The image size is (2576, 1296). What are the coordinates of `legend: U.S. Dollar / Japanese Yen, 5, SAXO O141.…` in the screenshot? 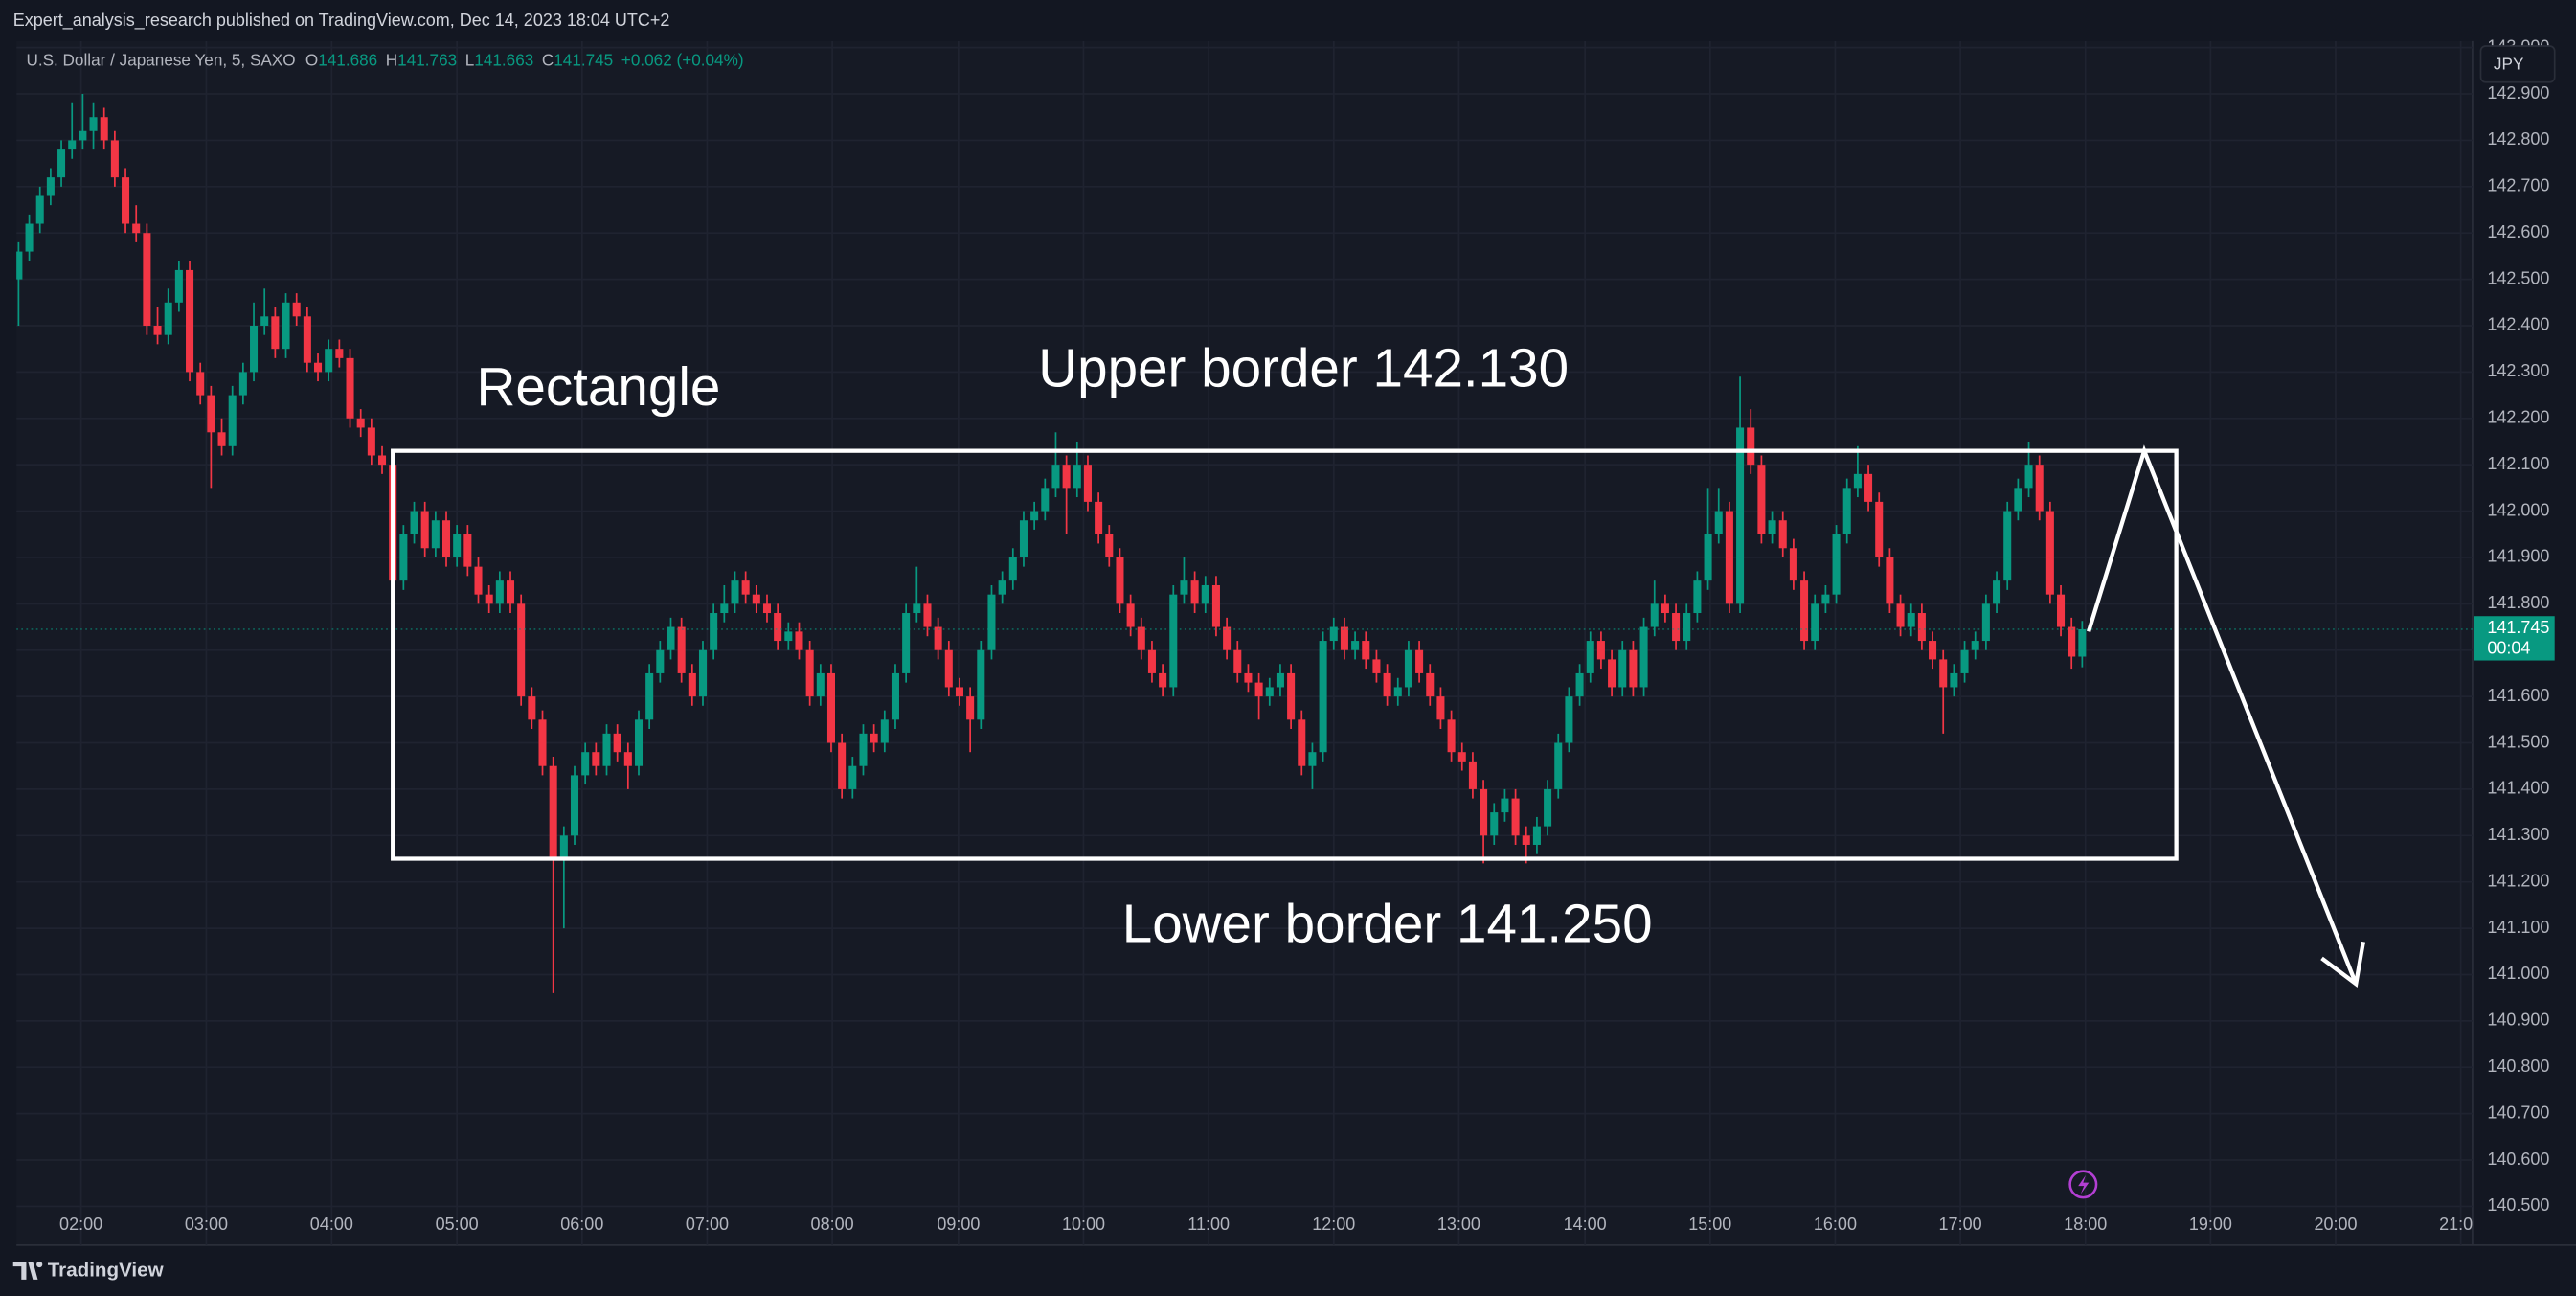 It's located at (384, 59).